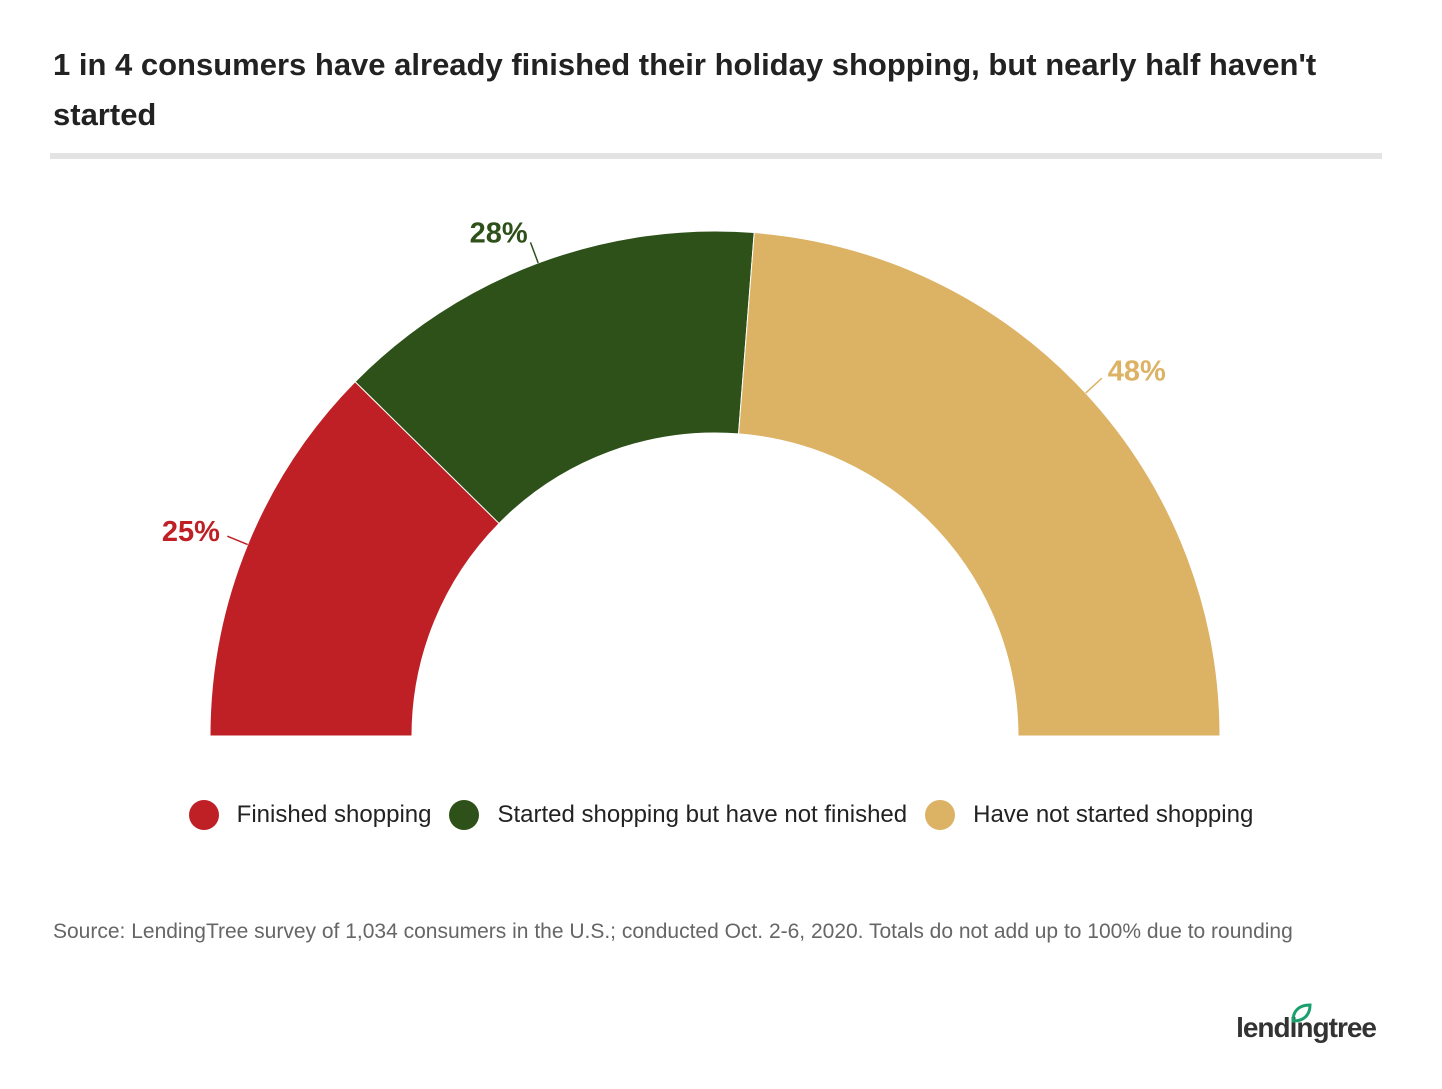 The height and width of the screenshot is (1089, 1442). I want to click on logo-leaf, so click(1301, 1013).